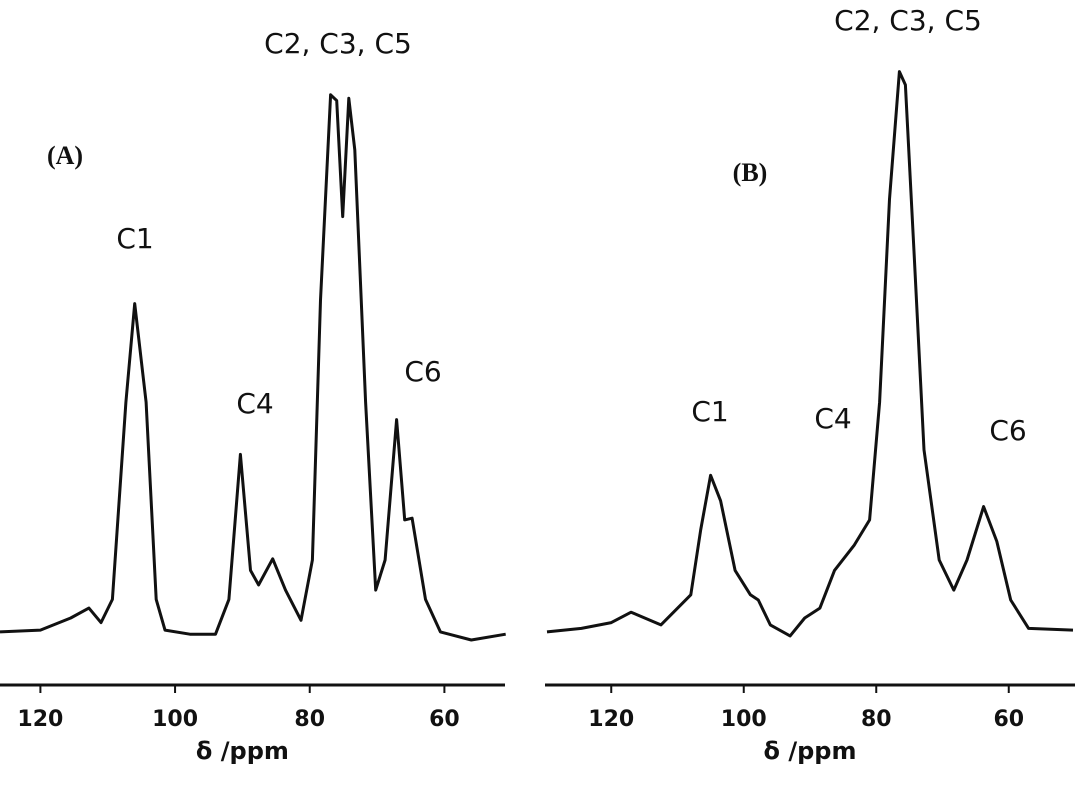  What do you see at coordinates (750, 172) in the screenshot?
I see `panel-label: (B)` at bounding box center [750, 172].